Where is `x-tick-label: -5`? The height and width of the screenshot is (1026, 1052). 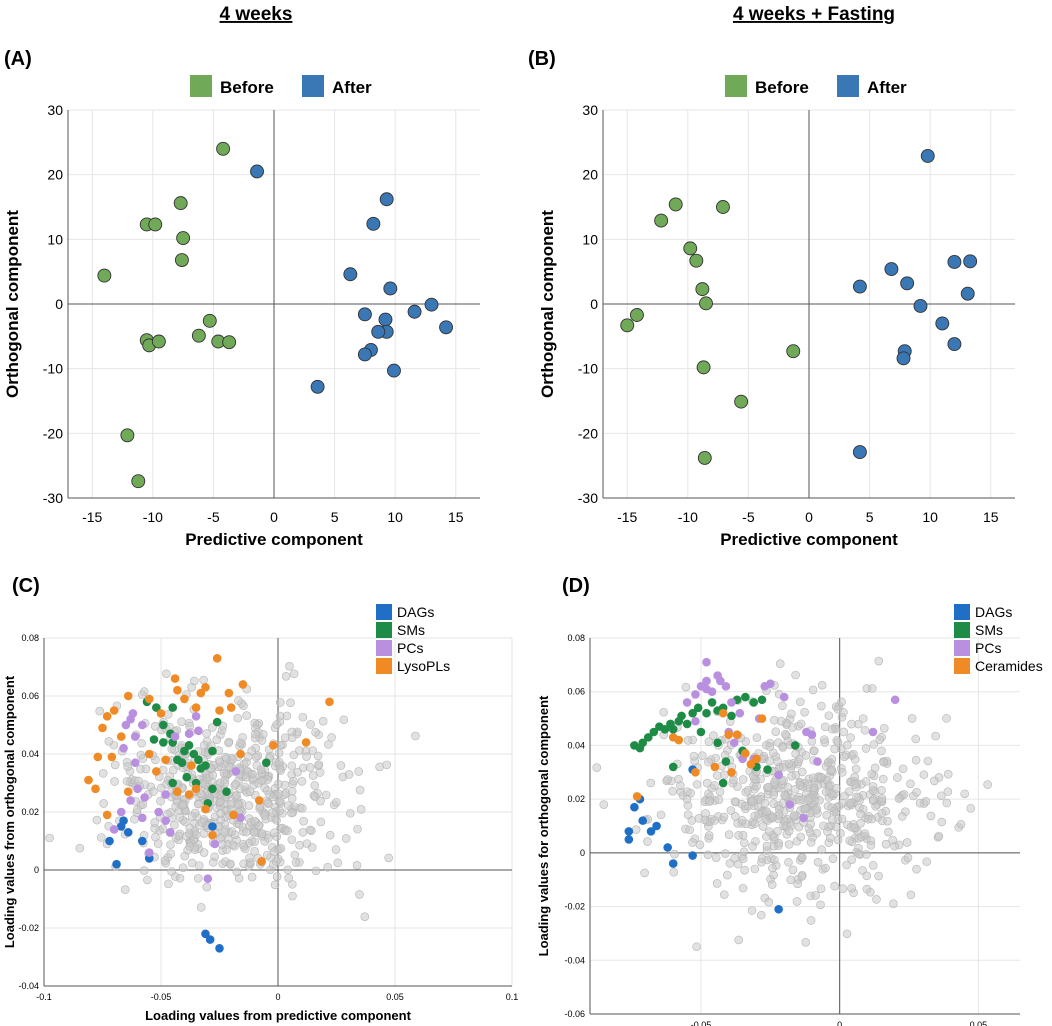
x-tick-label: -5 is located at coordinates (213, 517).